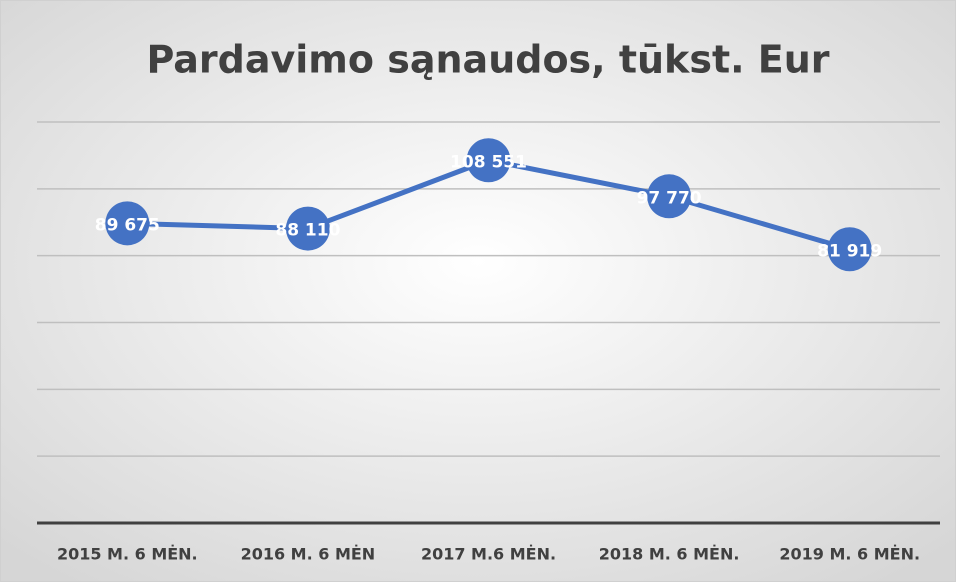 Image resolution: width=956 pixels, height=582 pixels. I want to click on x-tick-label: 2017 M.6 MĖN., so click(488, 554).